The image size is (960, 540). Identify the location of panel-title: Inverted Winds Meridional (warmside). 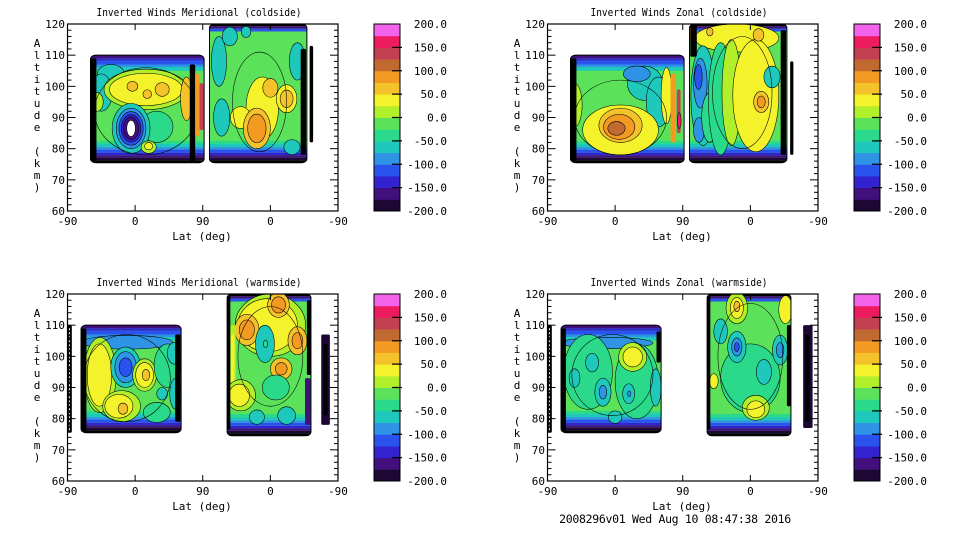
(199, 283).